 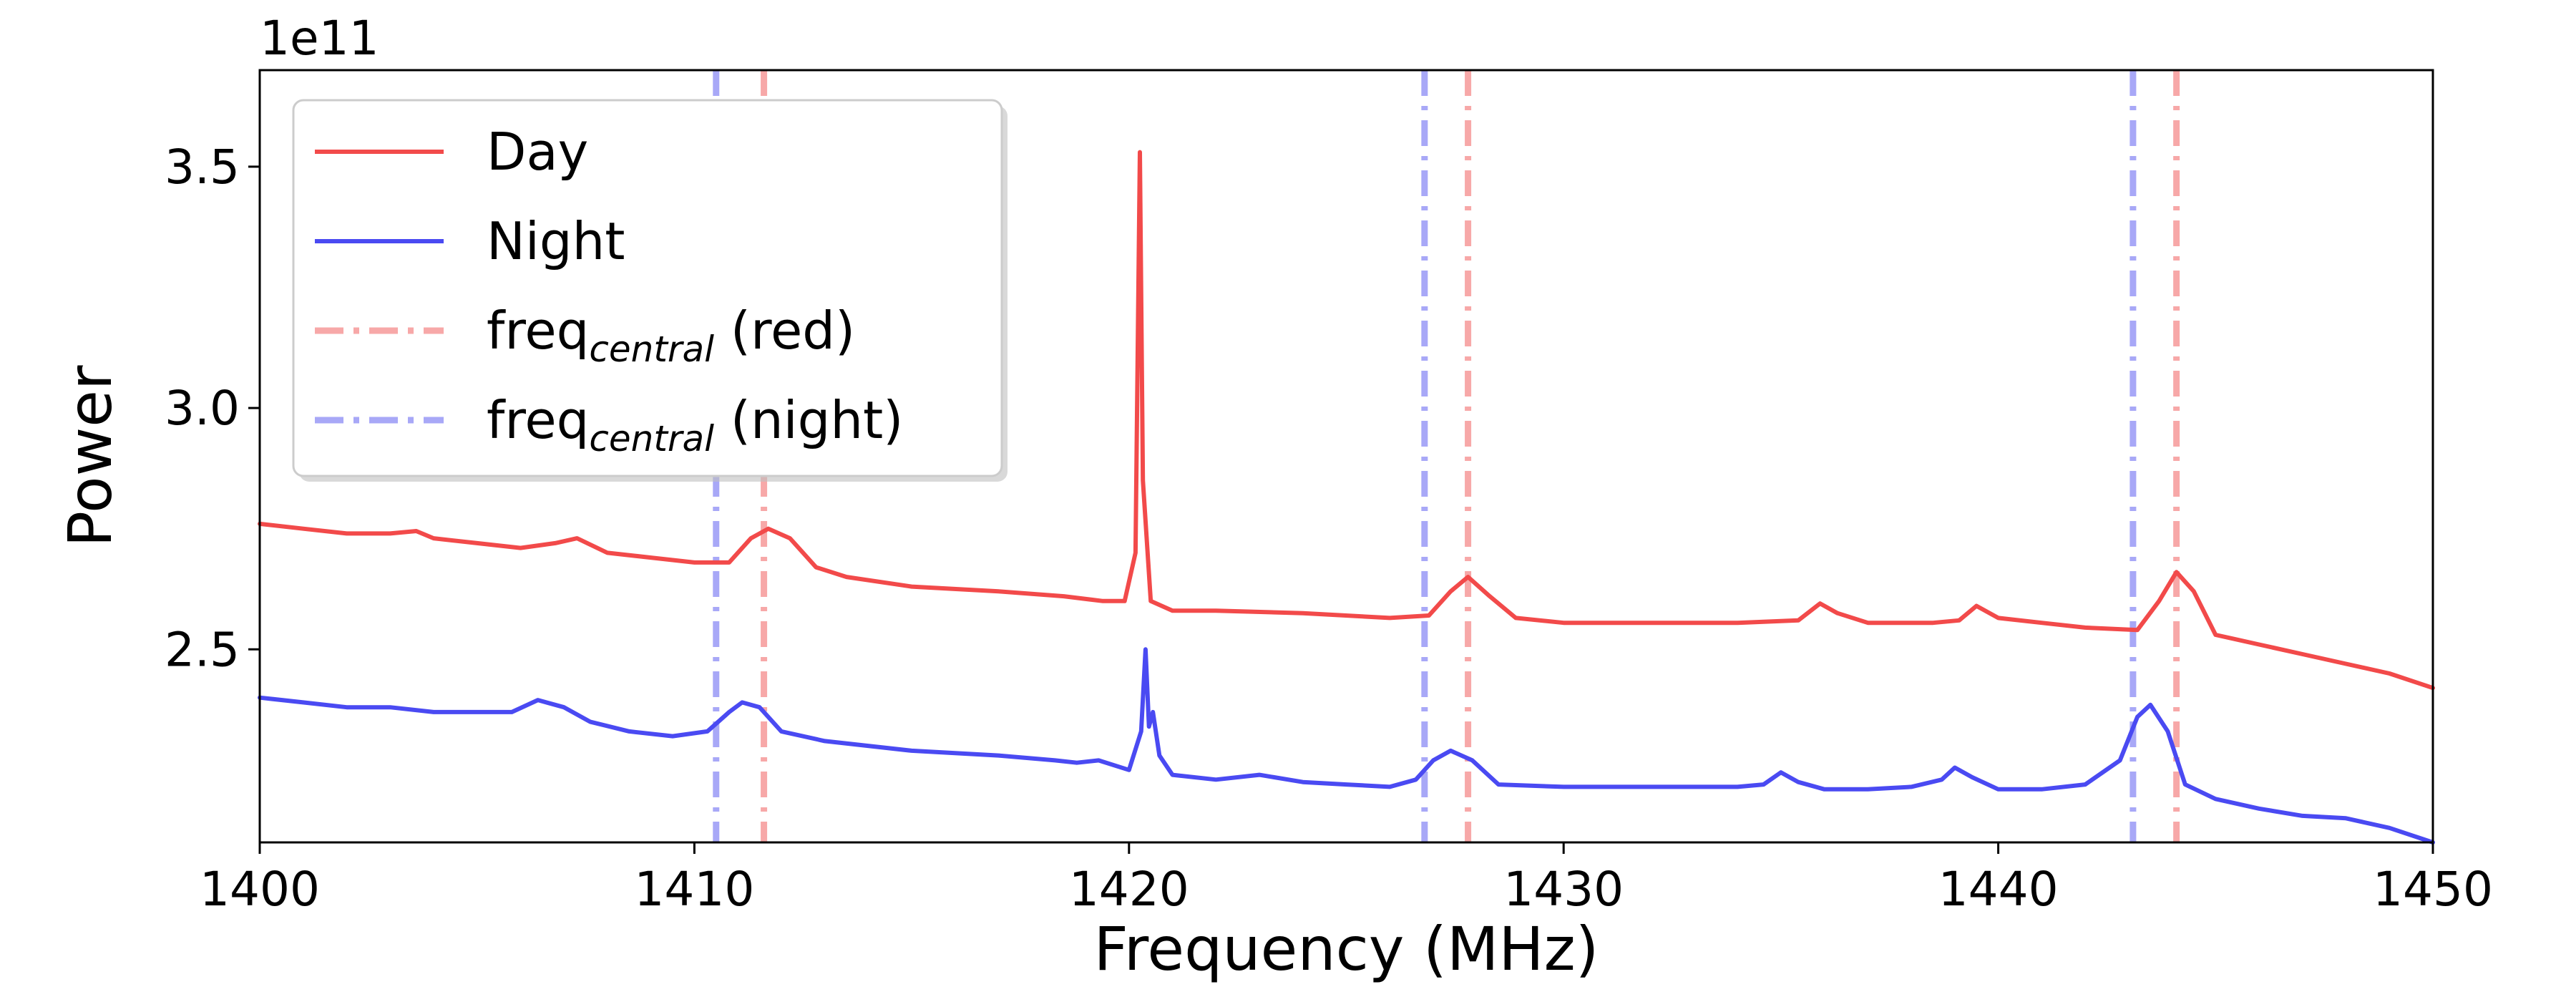 What do you see at coordinates (695, 424) in the screenshot?
I see `legend-label-3: freqcentral (night)` at bounding box center [695, 424].